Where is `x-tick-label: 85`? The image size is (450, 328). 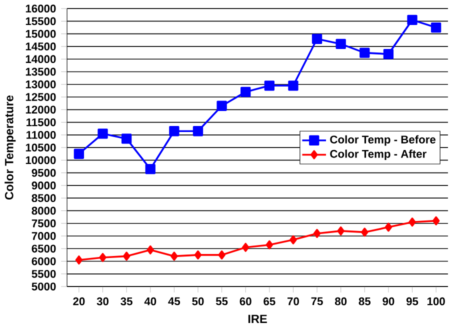
x-tick-label: 85 is located at coordinates (364, 302).